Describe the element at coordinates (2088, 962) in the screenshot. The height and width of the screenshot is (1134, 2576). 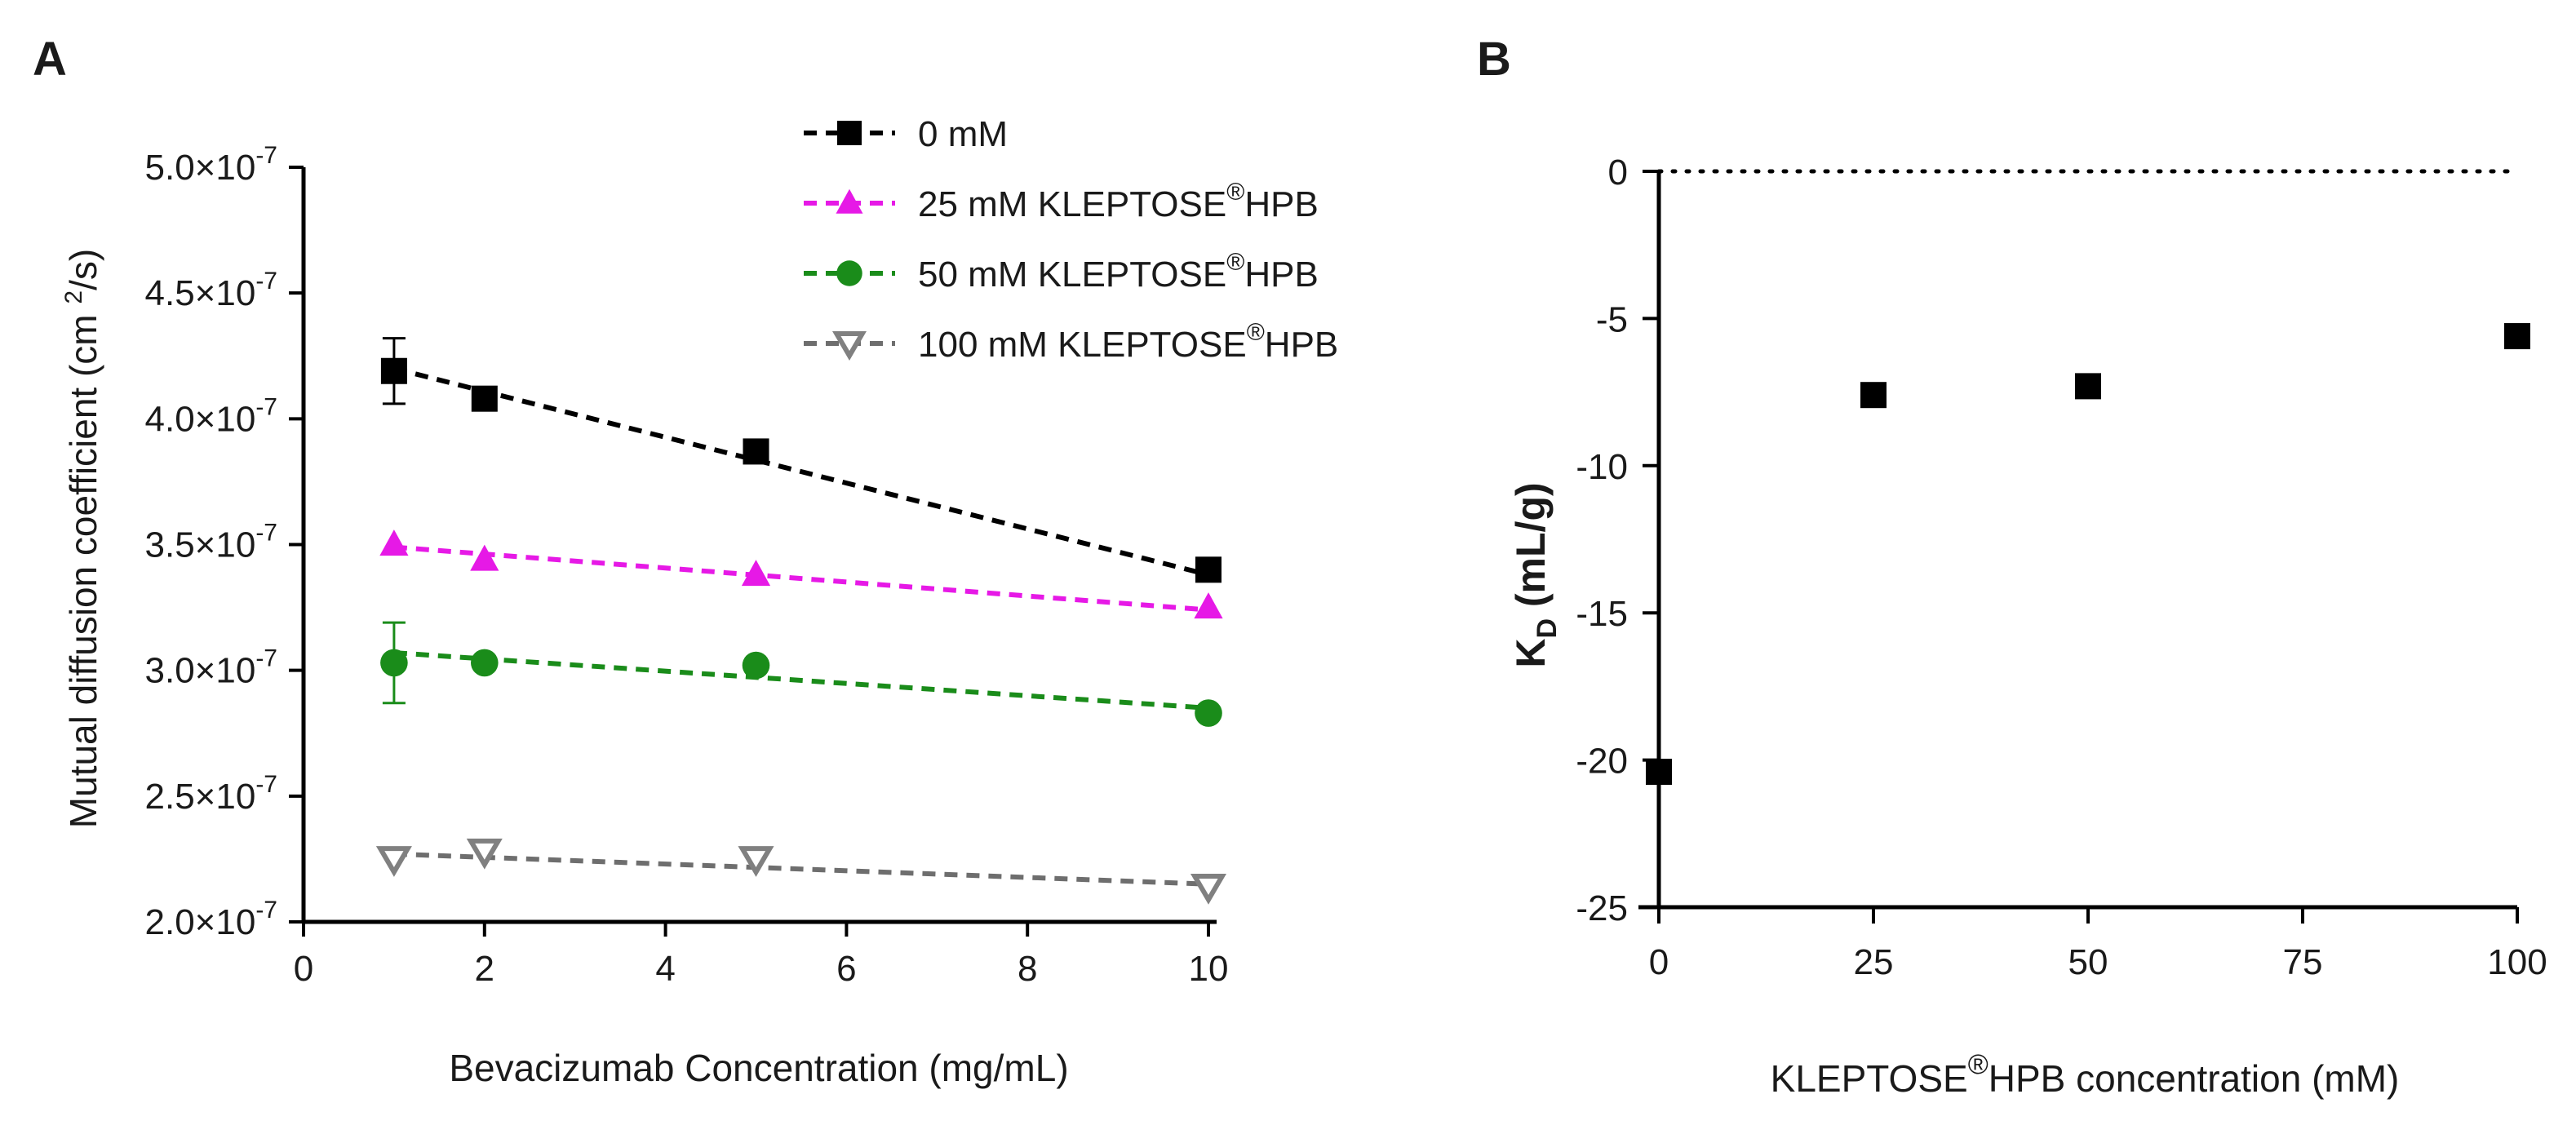
I see `panel-b-x-tick-label: 50` at that location.